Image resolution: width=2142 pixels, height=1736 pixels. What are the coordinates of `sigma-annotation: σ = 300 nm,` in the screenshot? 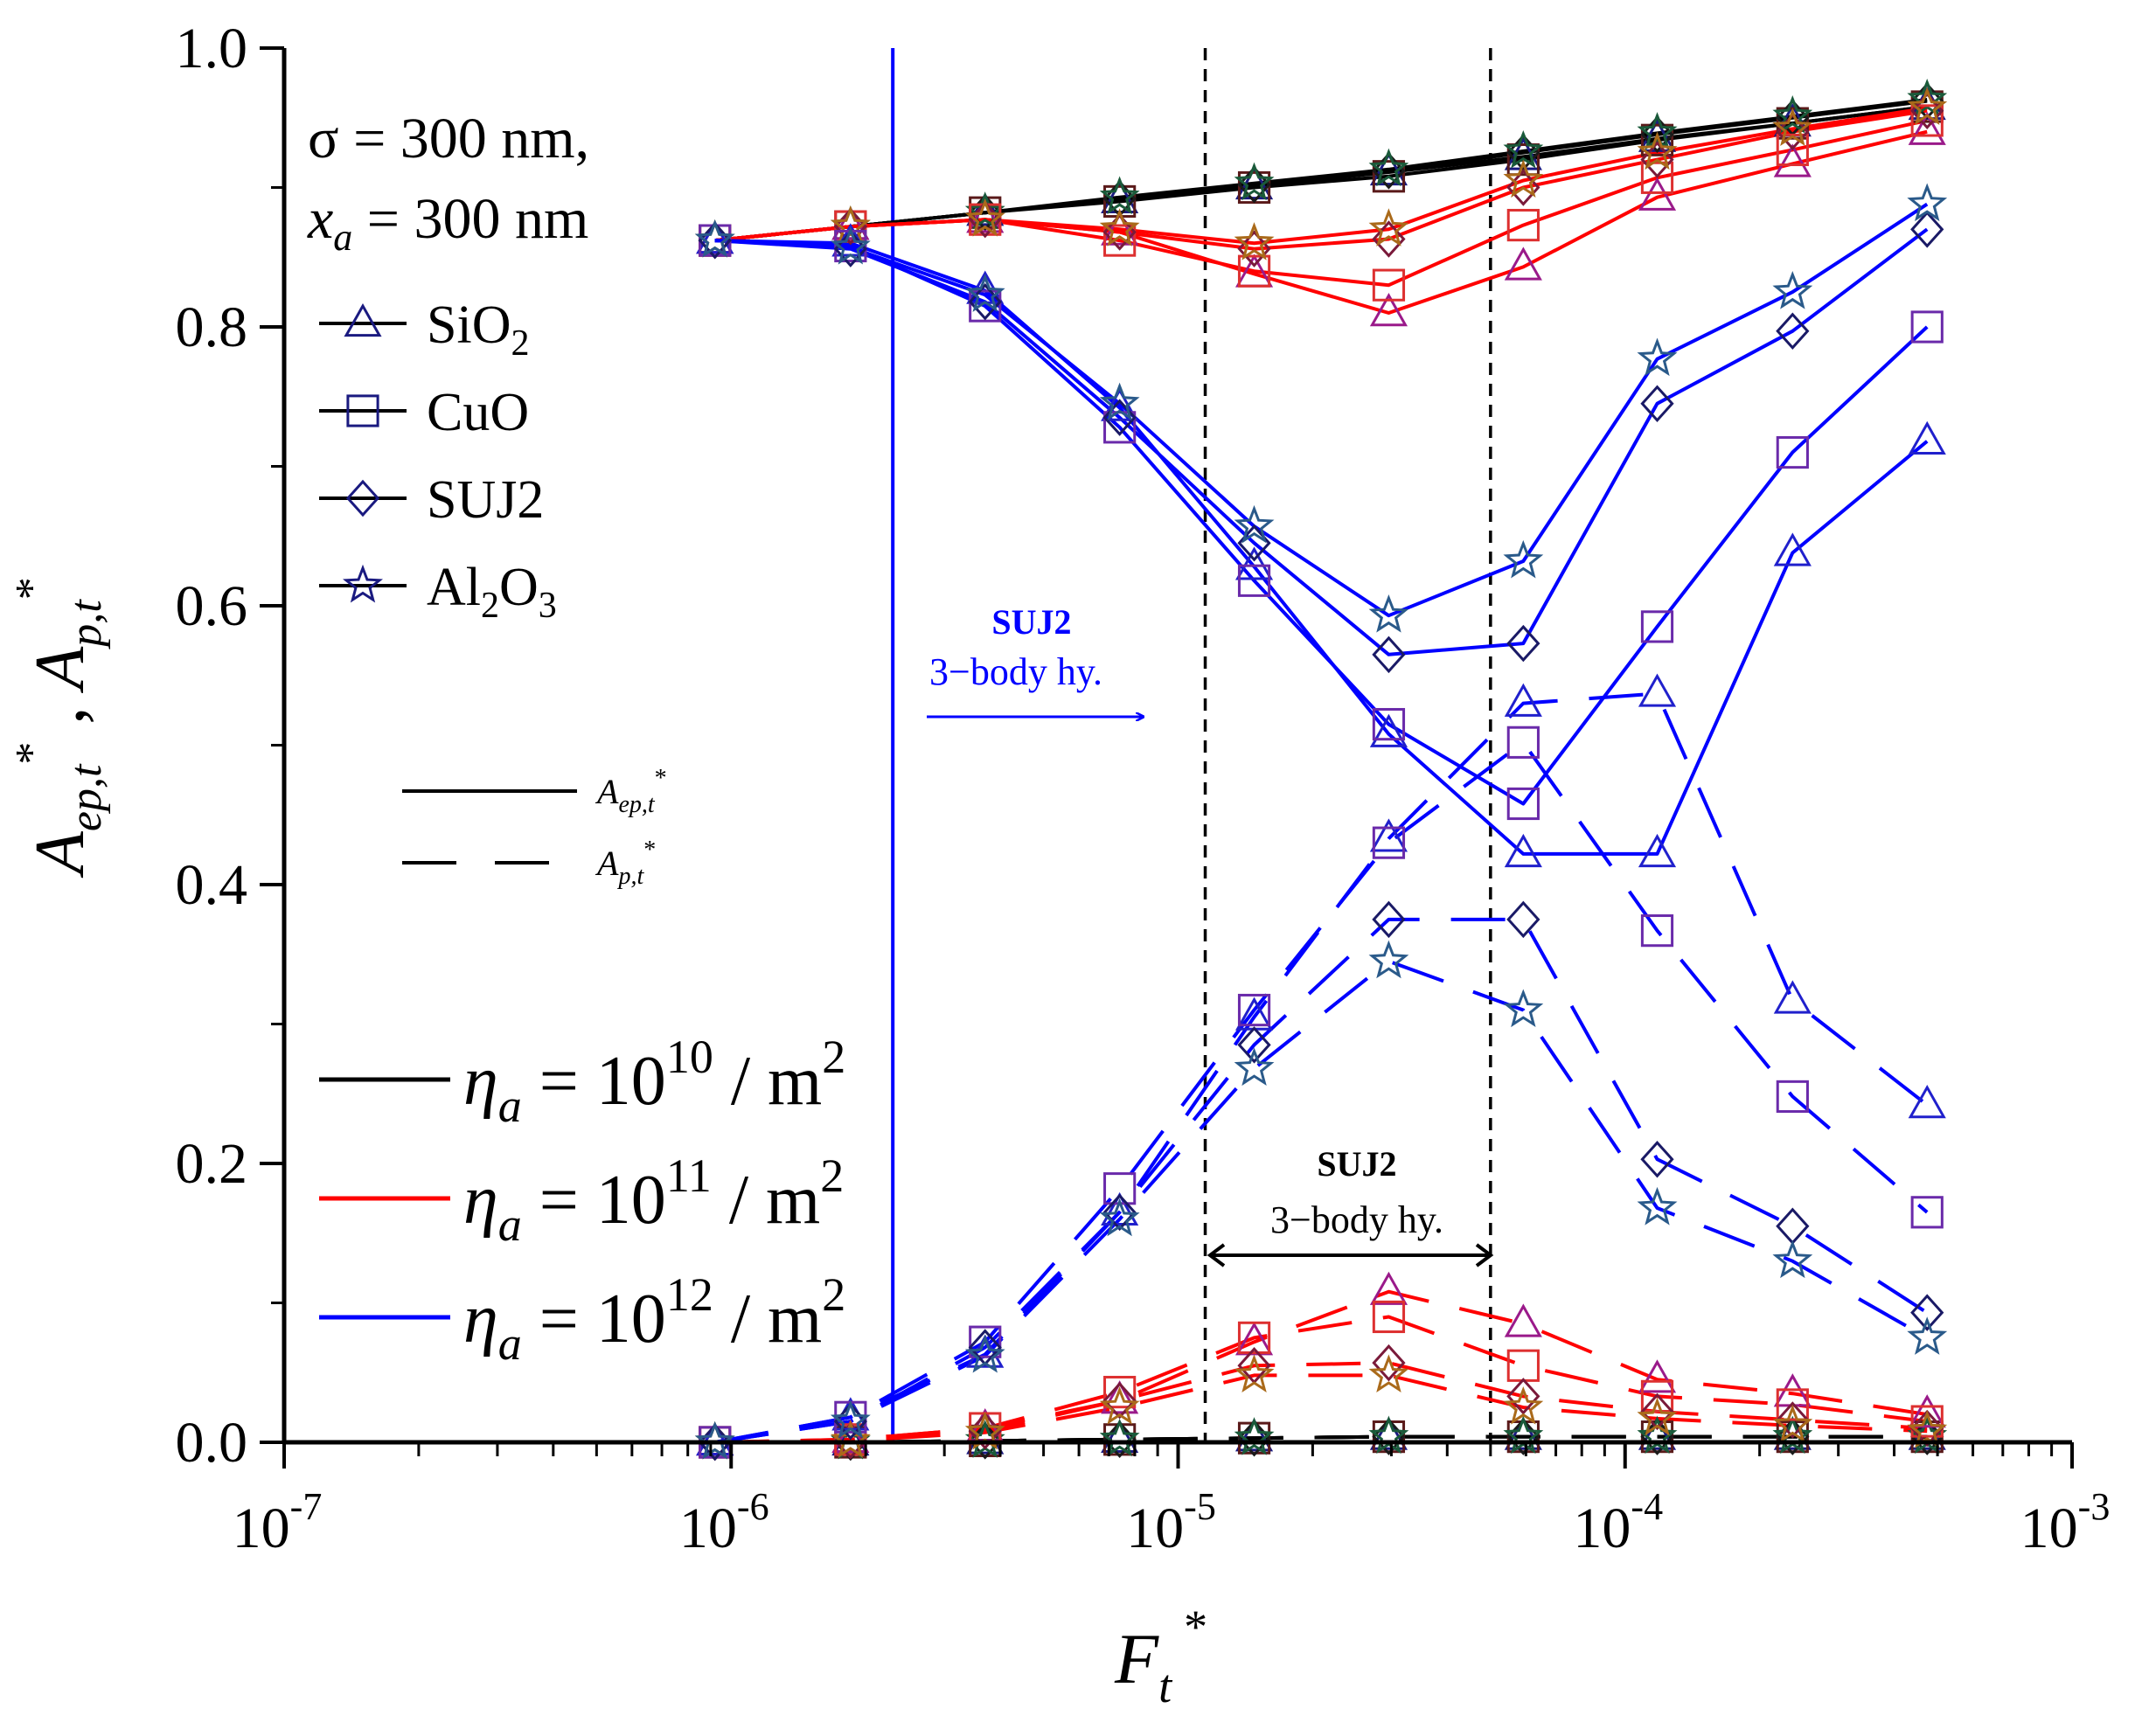 It's located at (449, 138).